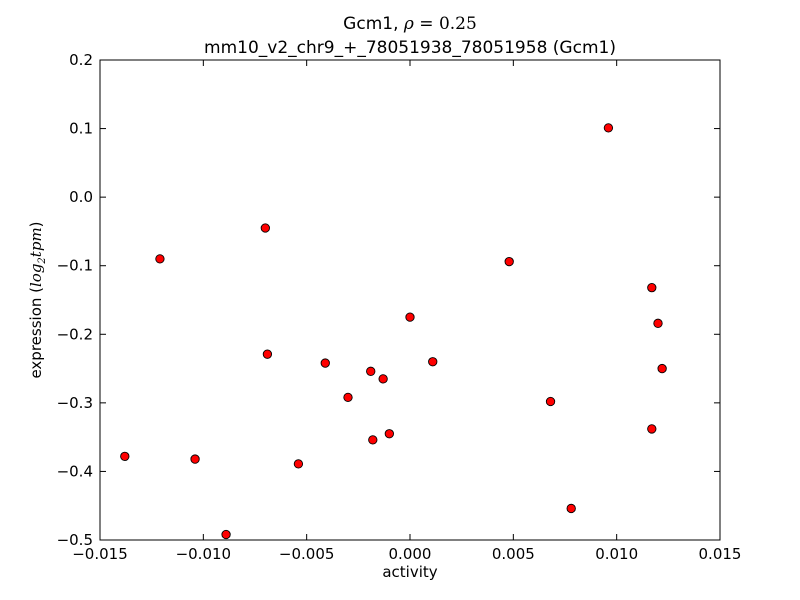 This screenshot has height=600, width=800. I want to click on y-tick-label: 0.0, so click(81, 197).